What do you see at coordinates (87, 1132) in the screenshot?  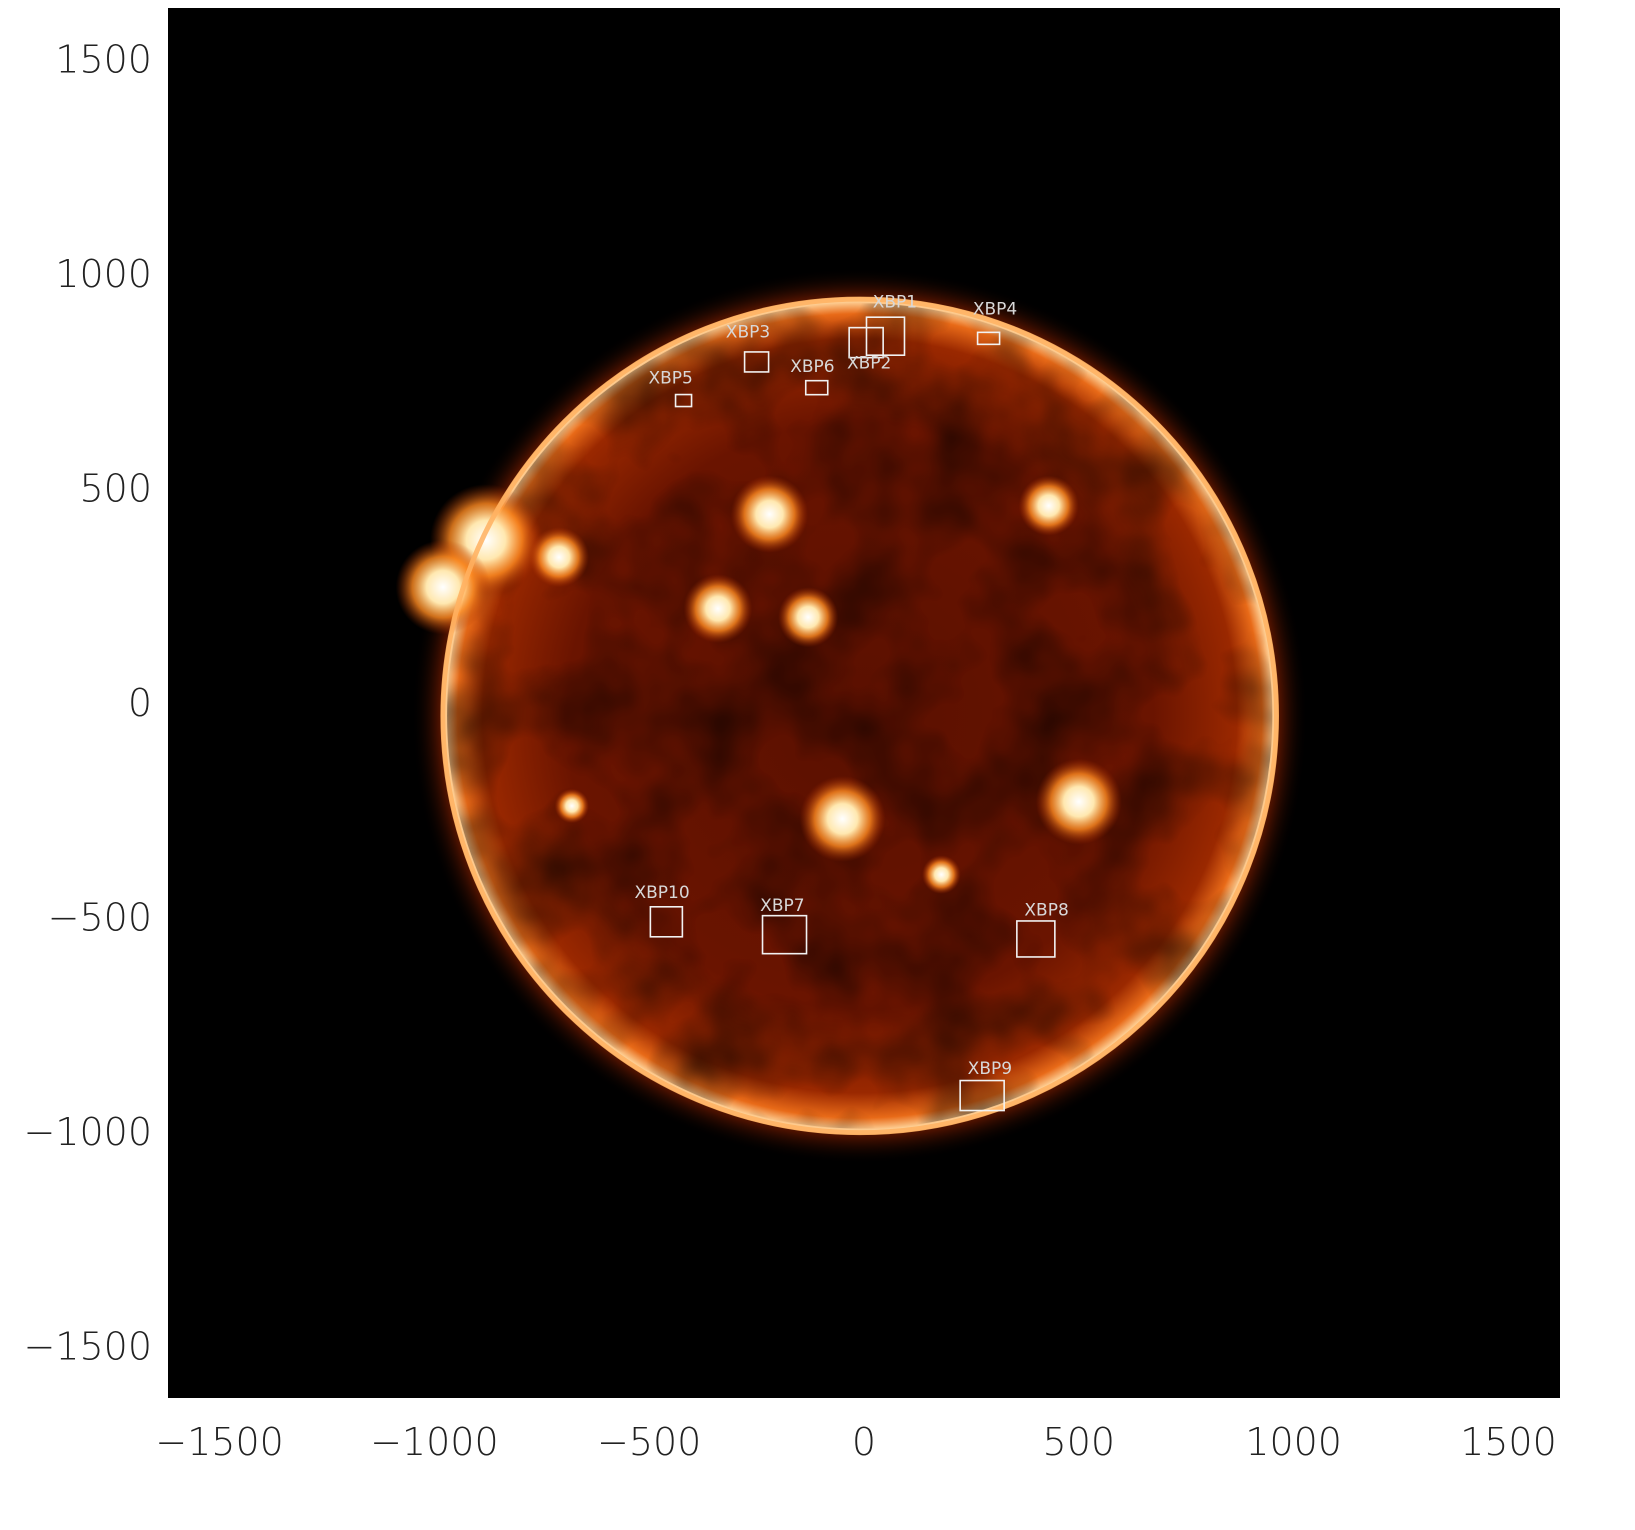 I see `y-tick-label: −1000` at bounding box center [87, 1132].